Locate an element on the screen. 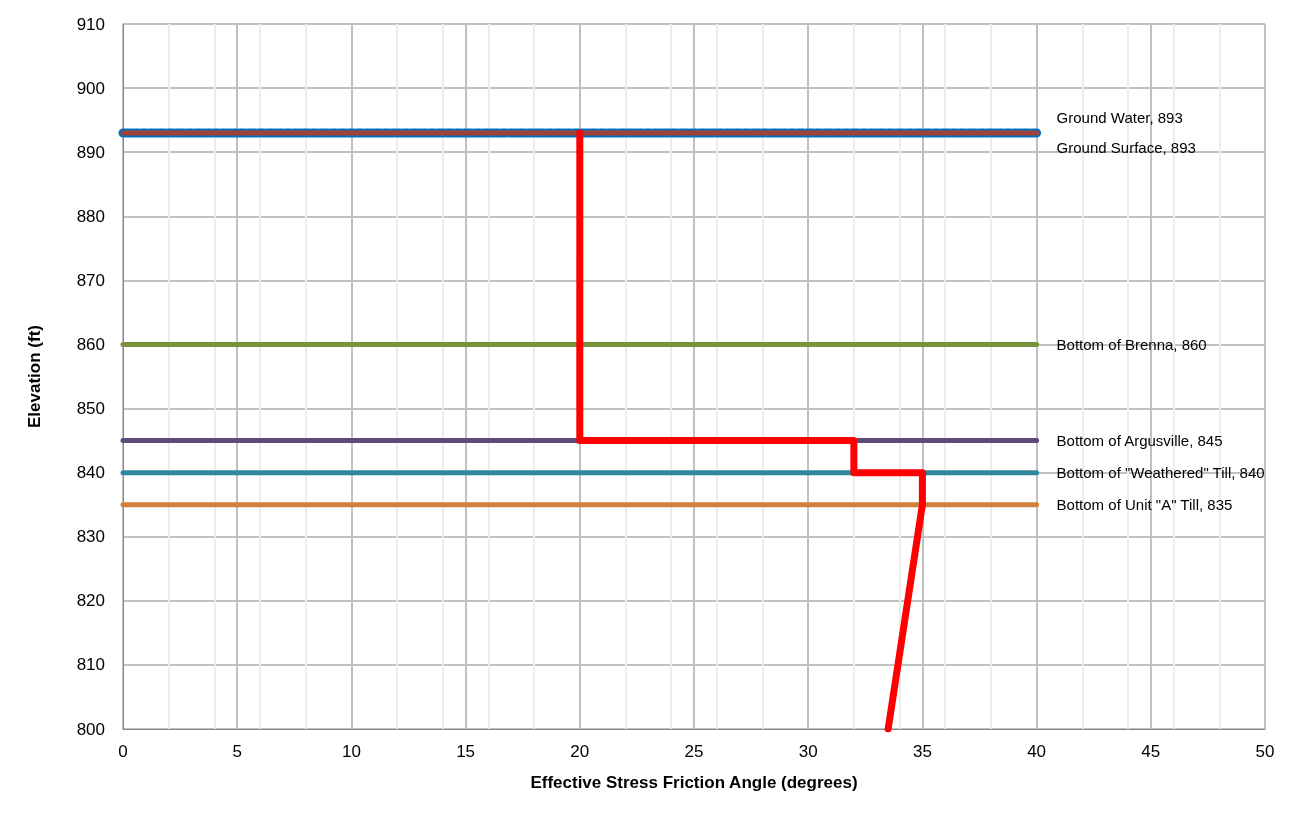 The image size is (1306, 822). x-tick-label: 0 is located at coordinates (123, 751).